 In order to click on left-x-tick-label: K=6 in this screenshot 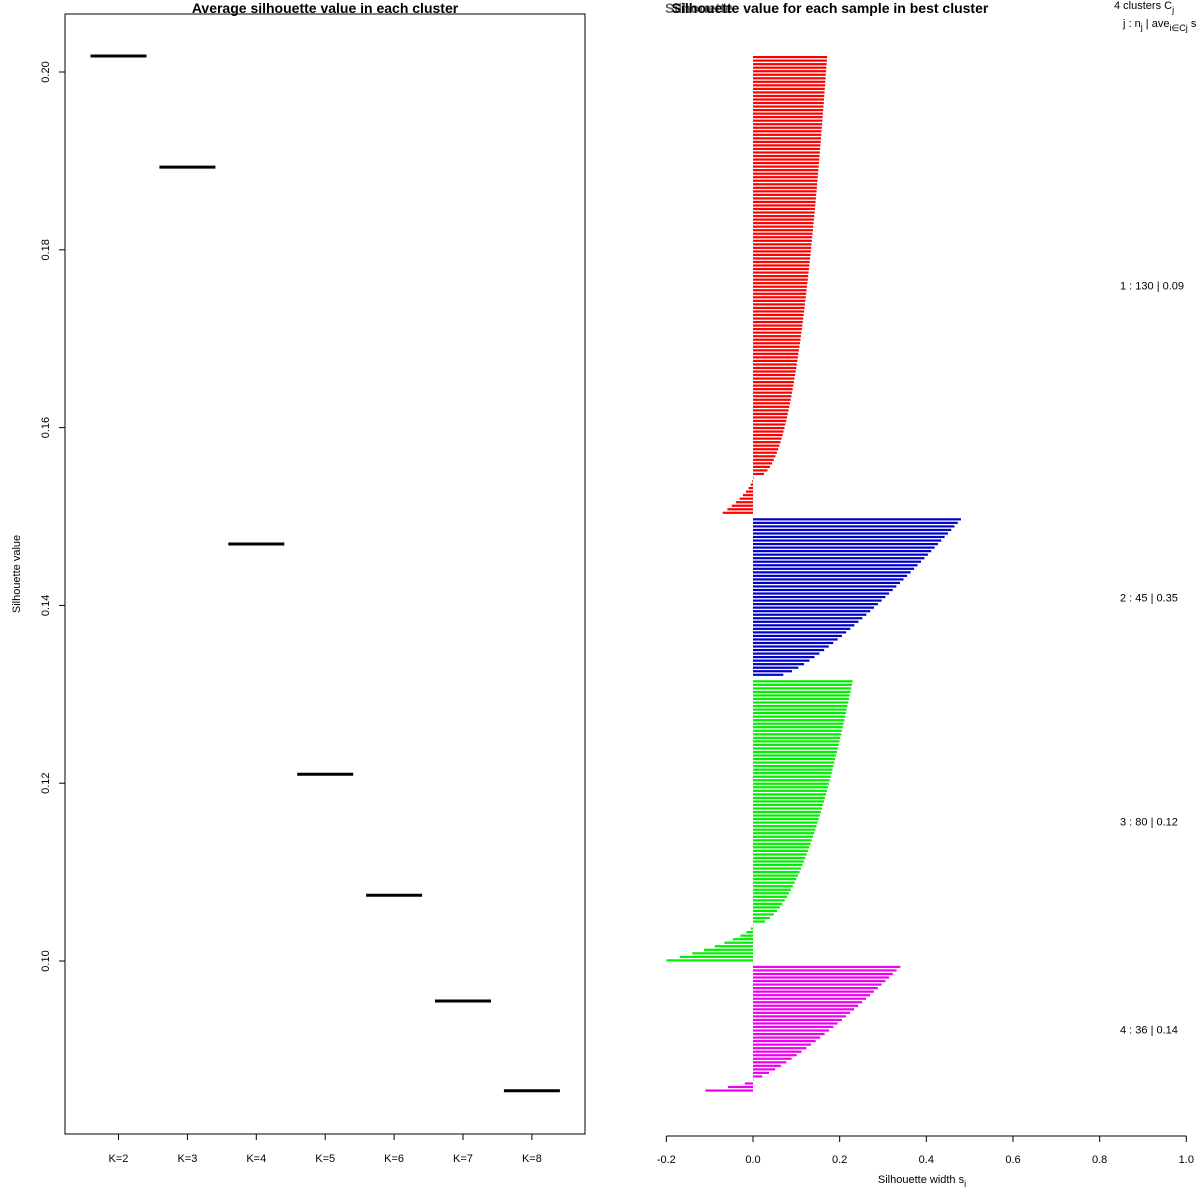, I will do `click(394, 1159)`.